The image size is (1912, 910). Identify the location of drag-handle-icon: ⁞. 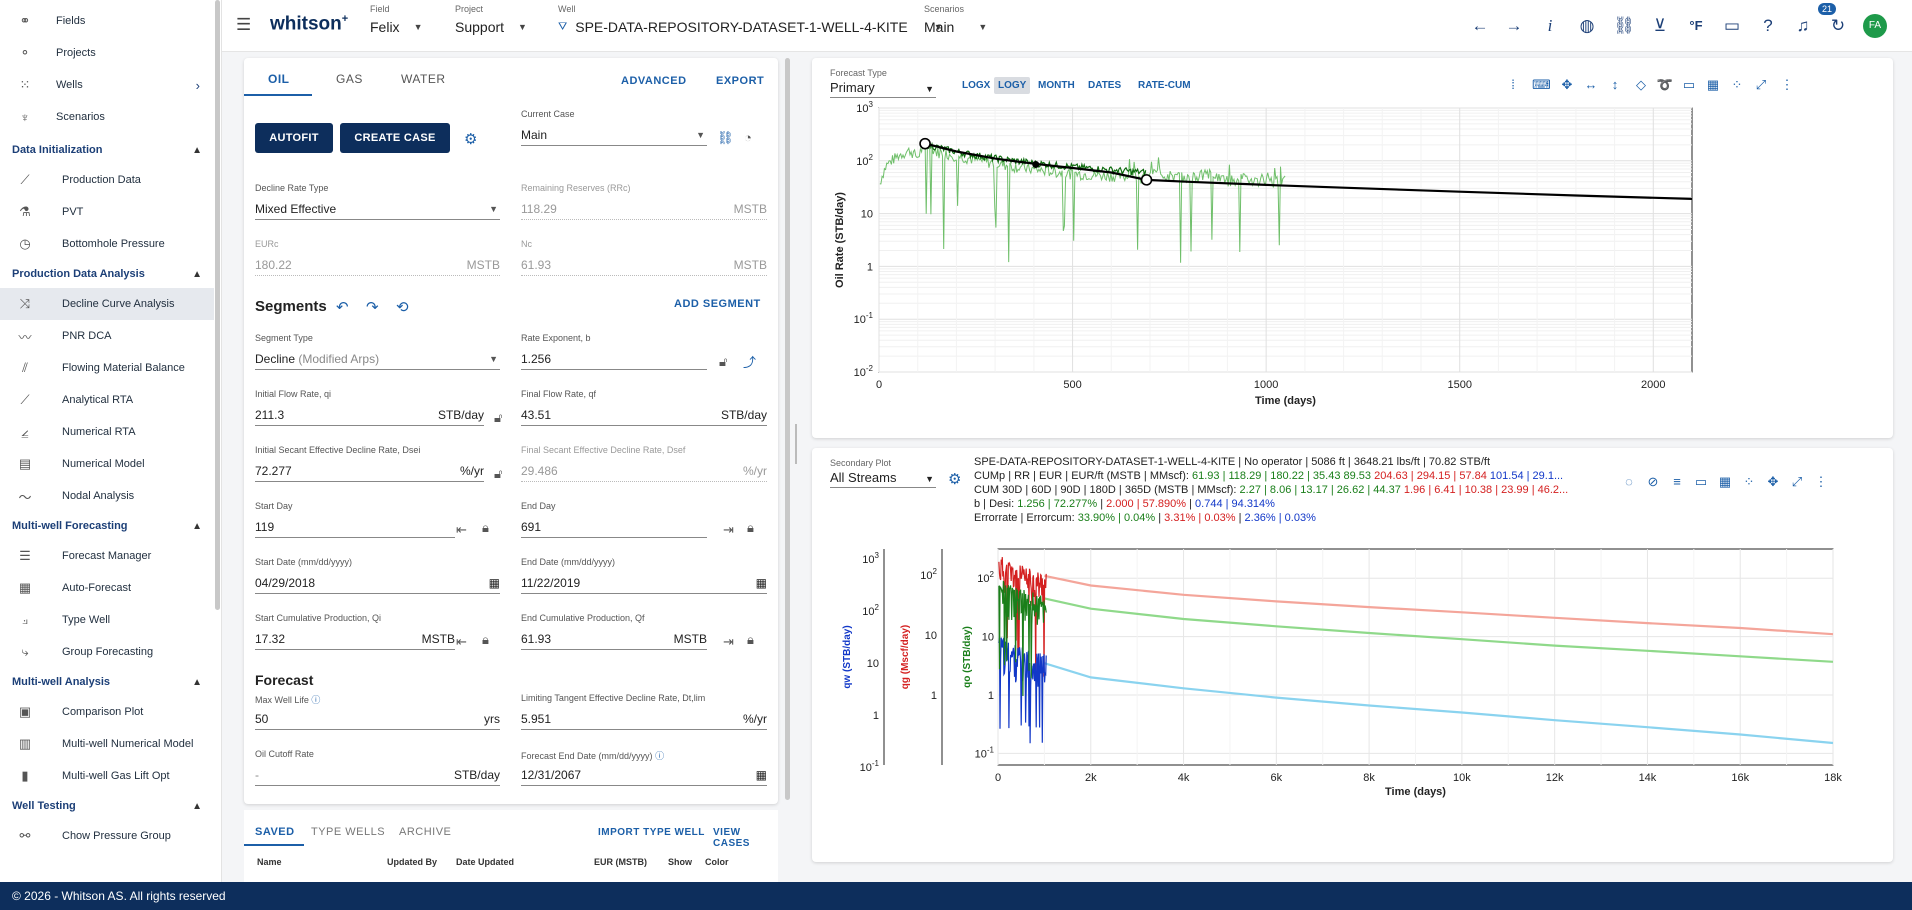
(1513, 84).